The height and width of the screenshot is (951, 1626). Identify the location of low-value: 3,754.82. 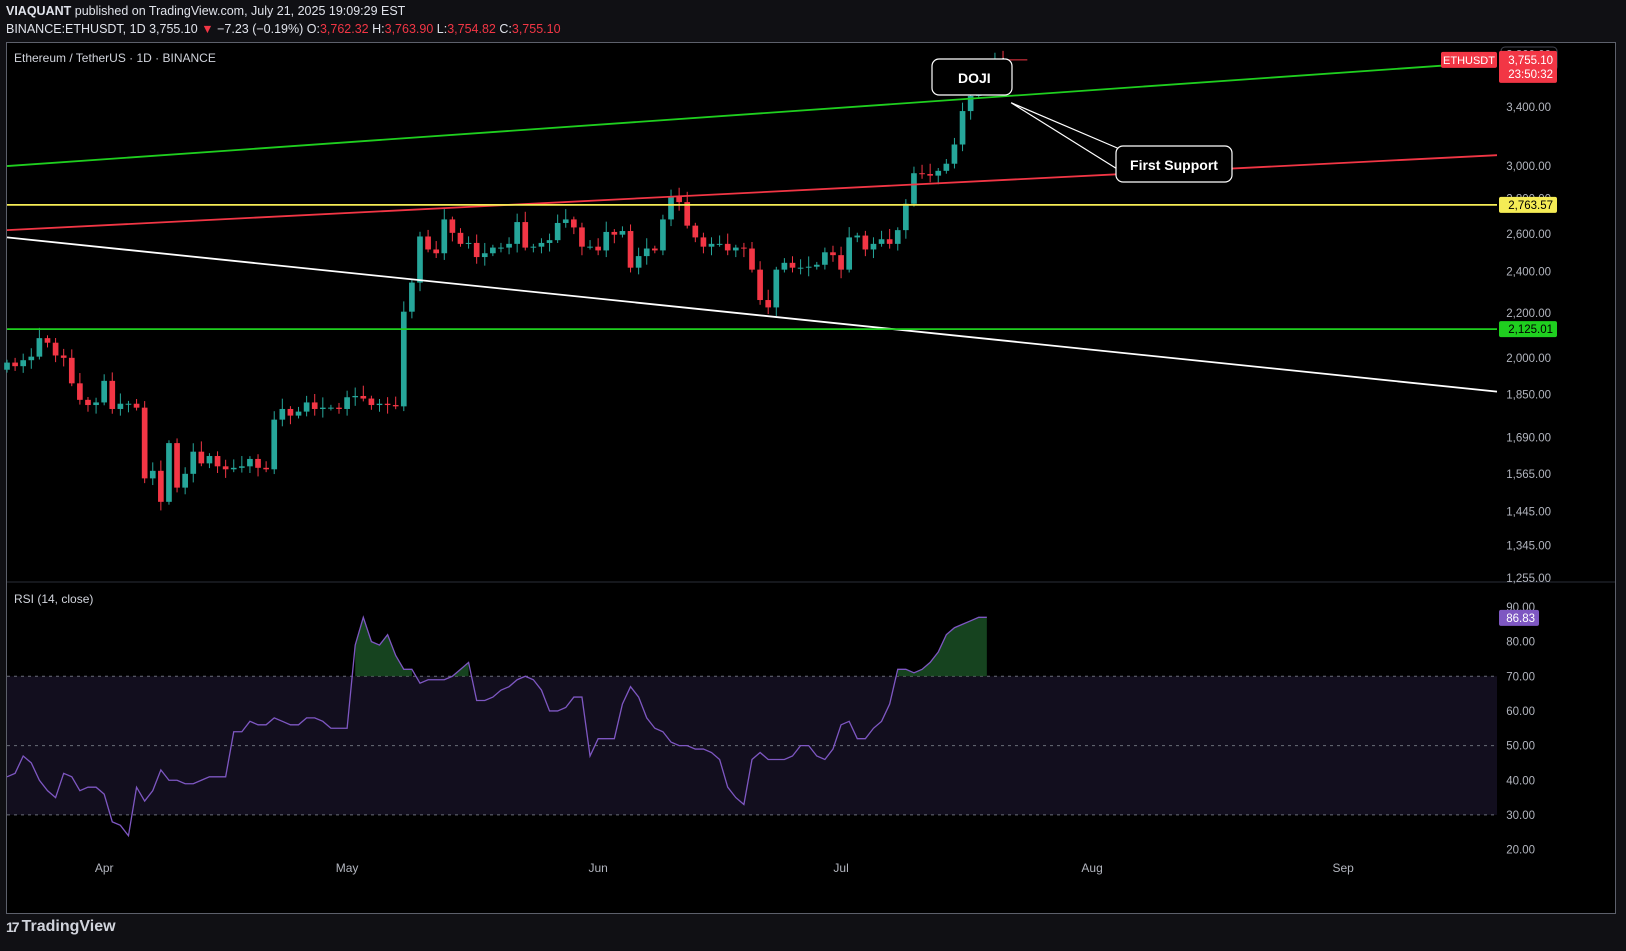
(471, 29).